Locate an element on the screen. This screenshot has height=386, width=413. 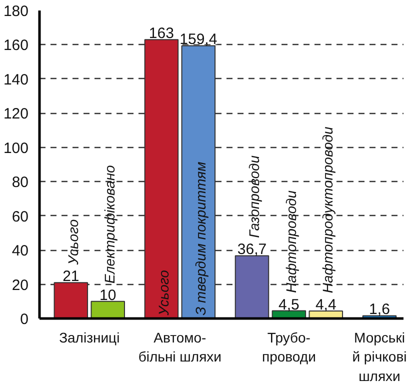
y-tick-label: 20 is located at coordinates (20, 285).